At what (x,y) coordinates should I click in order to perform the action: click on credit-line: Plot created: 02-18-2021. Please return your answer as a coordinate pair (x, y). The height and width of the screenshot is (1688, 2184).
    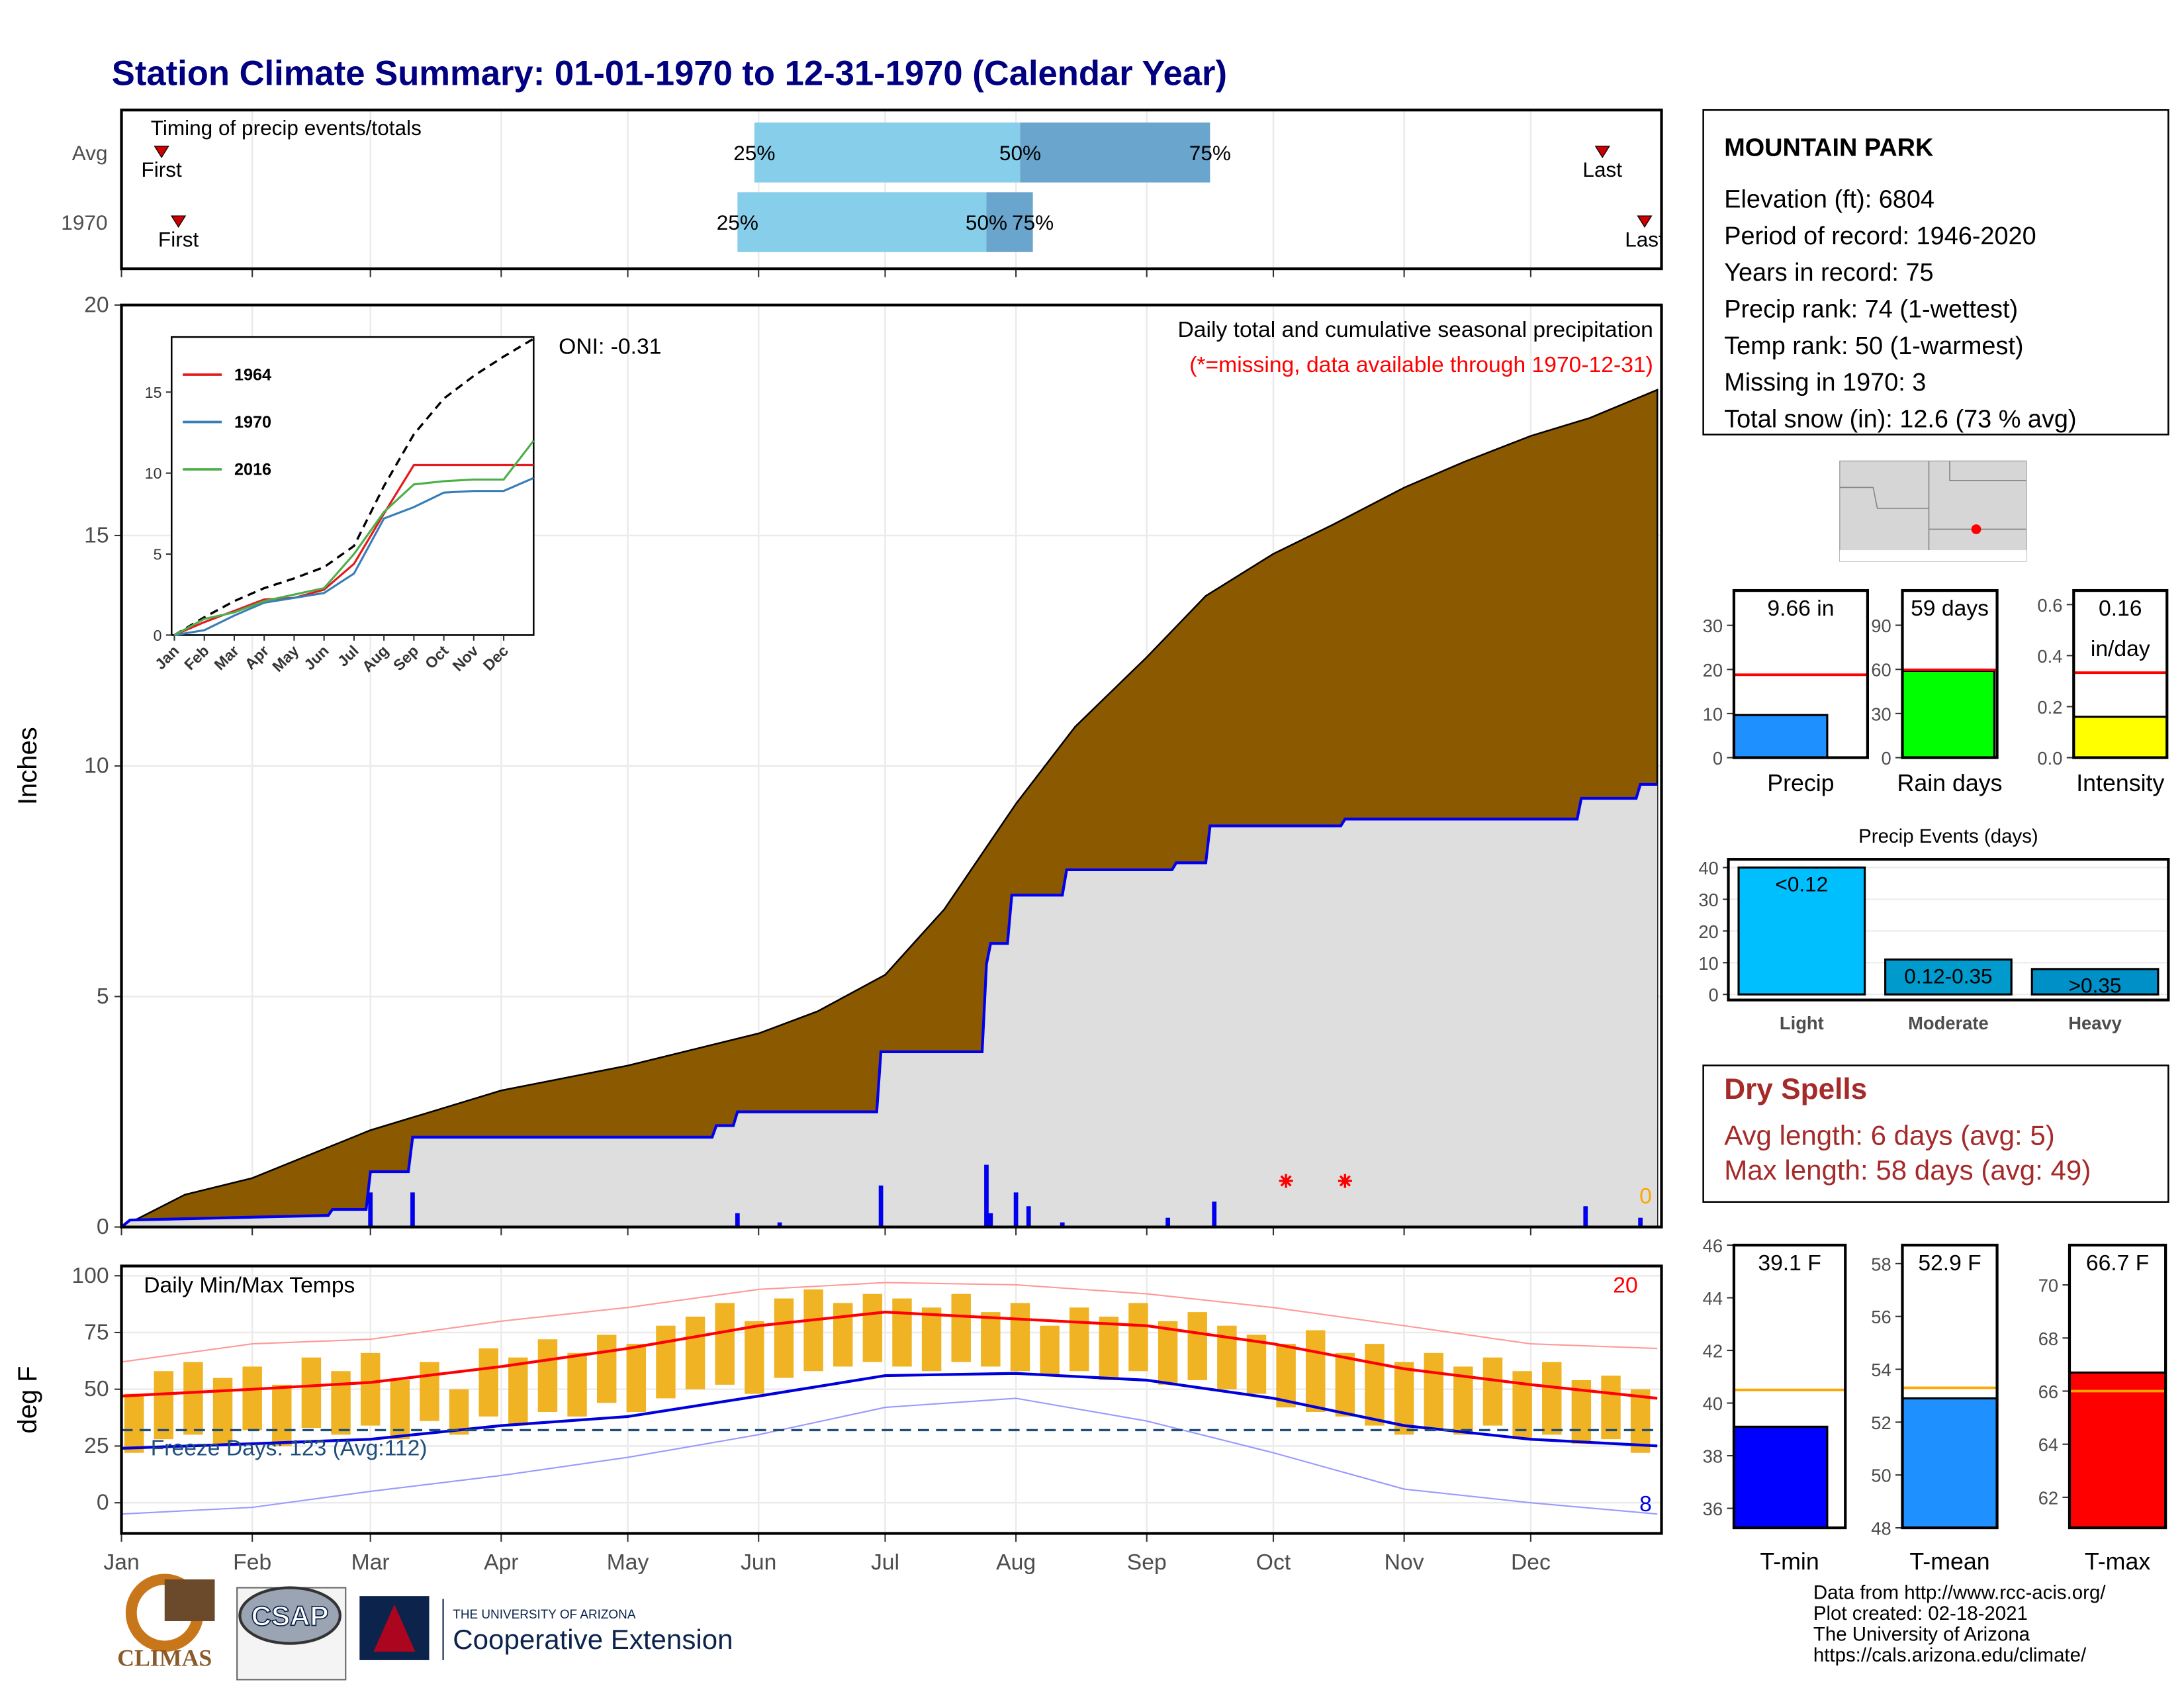
    Looking at the image, I should click on (1920, 1614).